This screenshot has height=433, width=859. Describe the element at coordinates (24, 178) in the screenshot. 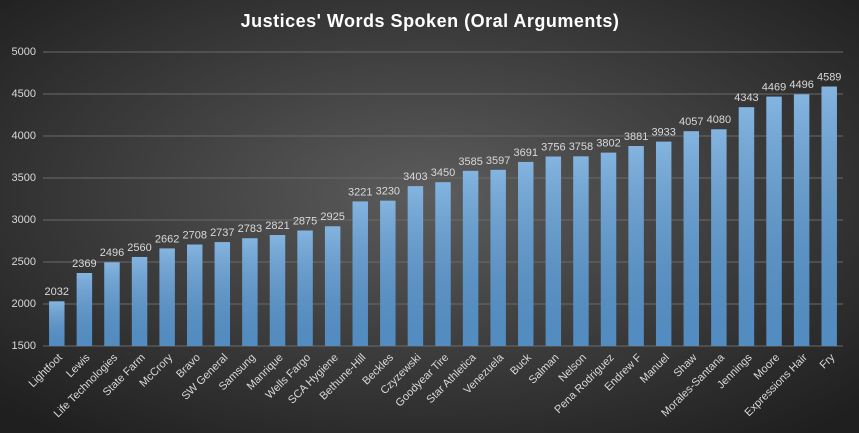

I see `y-tick-label: 3500` at that location.